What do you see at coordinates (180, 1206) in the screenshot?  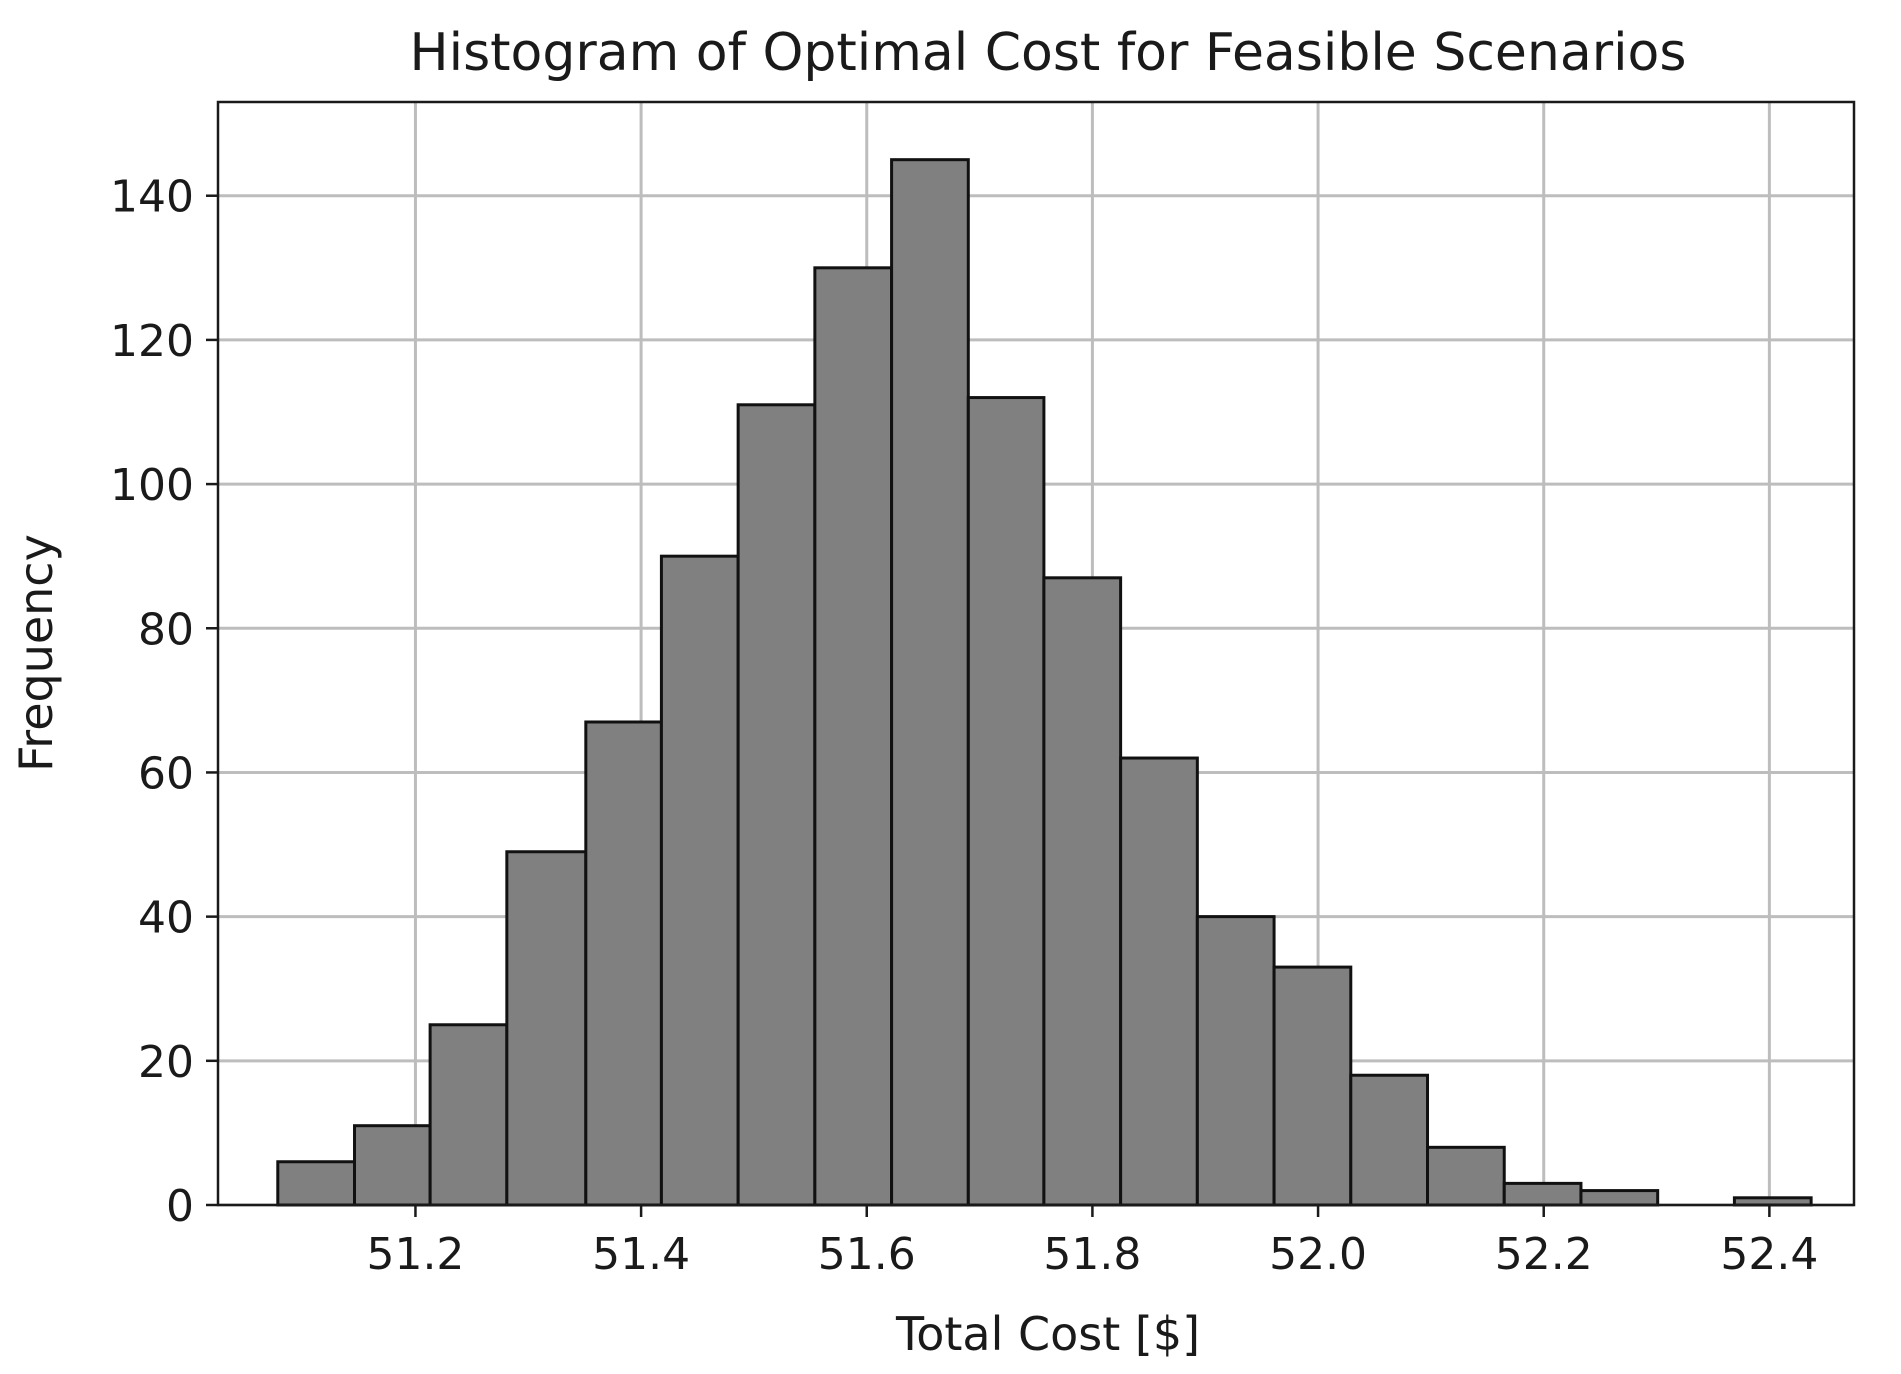 I see `y-tick-label-0: 0` at bounding box center [180, 1206].